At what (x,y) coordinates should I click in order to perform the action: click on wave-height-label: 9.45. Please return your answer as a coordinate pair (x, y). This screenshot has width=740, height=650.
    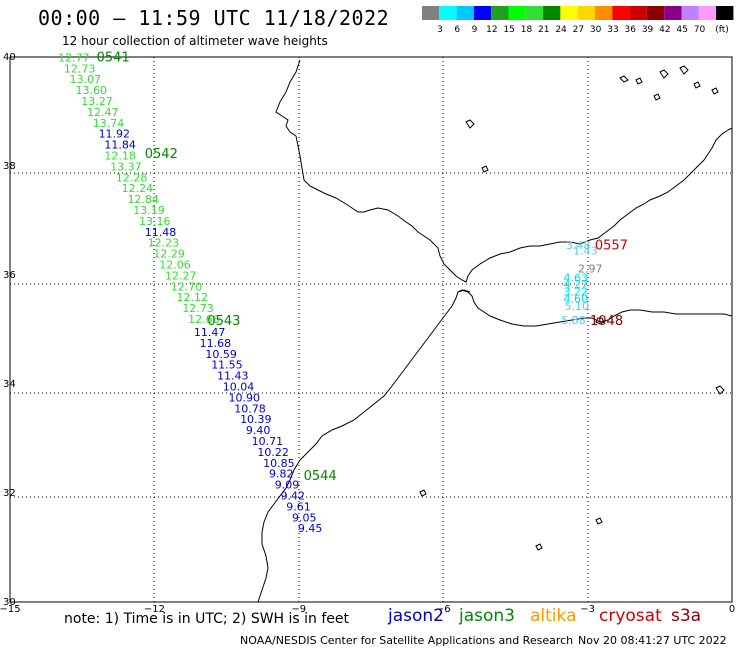
    Looking at the image, I should click on (310, 528).